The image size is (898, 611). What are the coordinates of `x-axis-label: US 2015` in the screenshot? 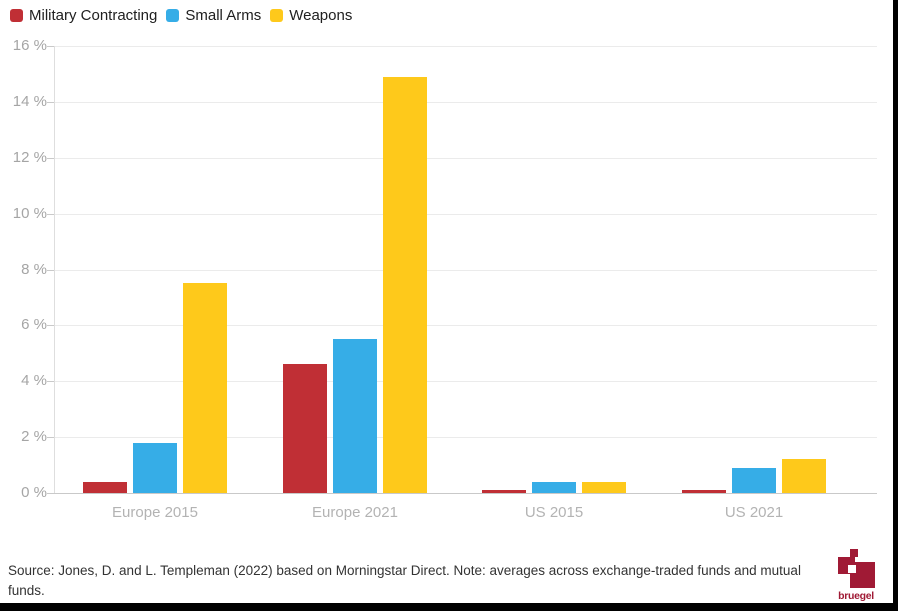 It's located at (554, 512).